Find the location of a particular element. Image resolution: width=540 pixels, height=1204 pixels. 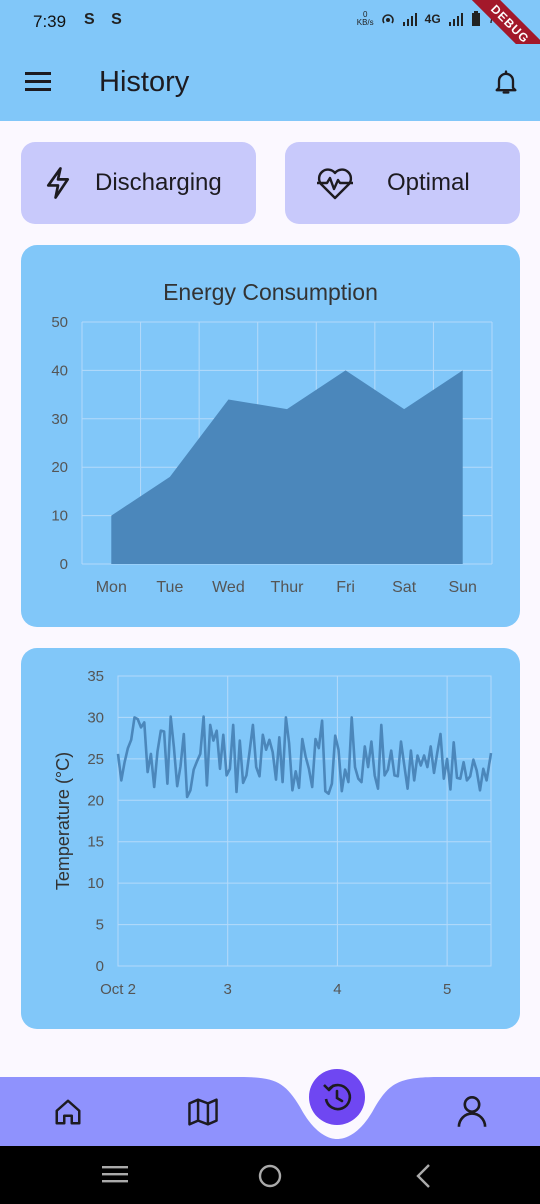

y-tick-label: 35 is located at coordinates (95, 676).